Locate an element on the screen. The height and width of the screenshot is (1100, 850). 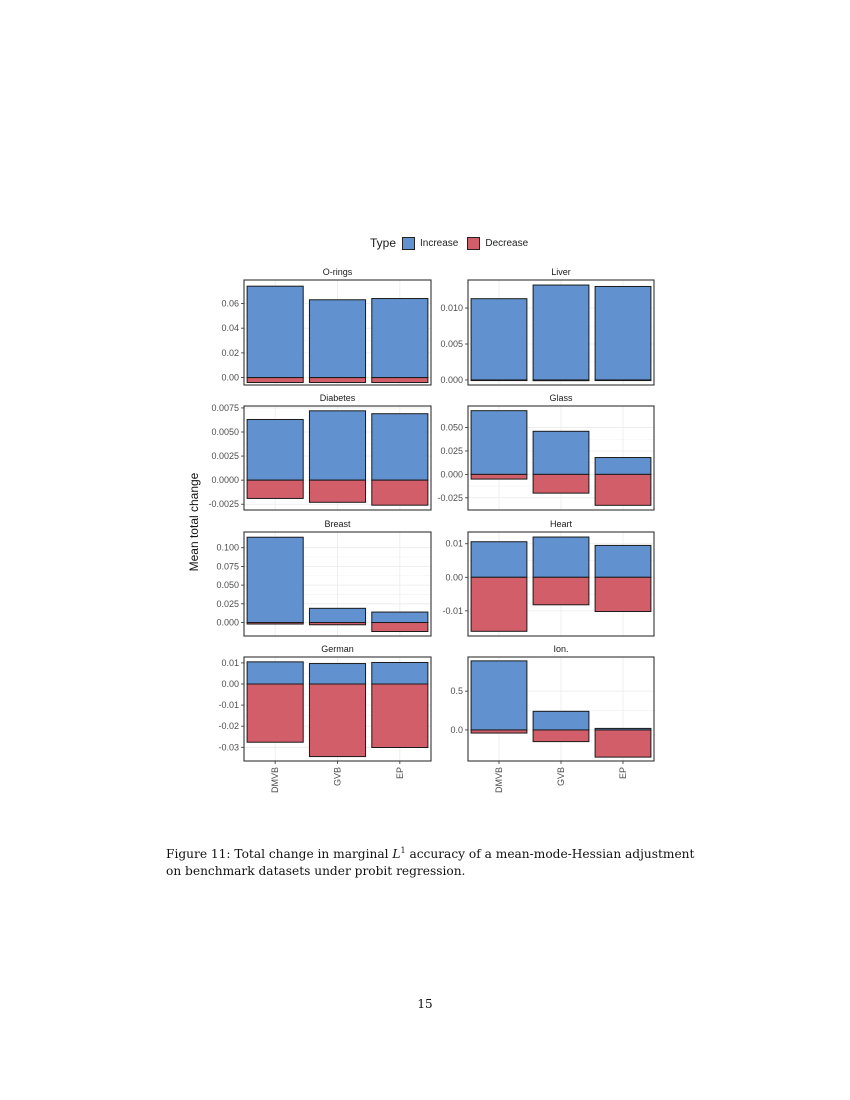
y-tick-label: 0.02 is located at coordinates (230, 353).